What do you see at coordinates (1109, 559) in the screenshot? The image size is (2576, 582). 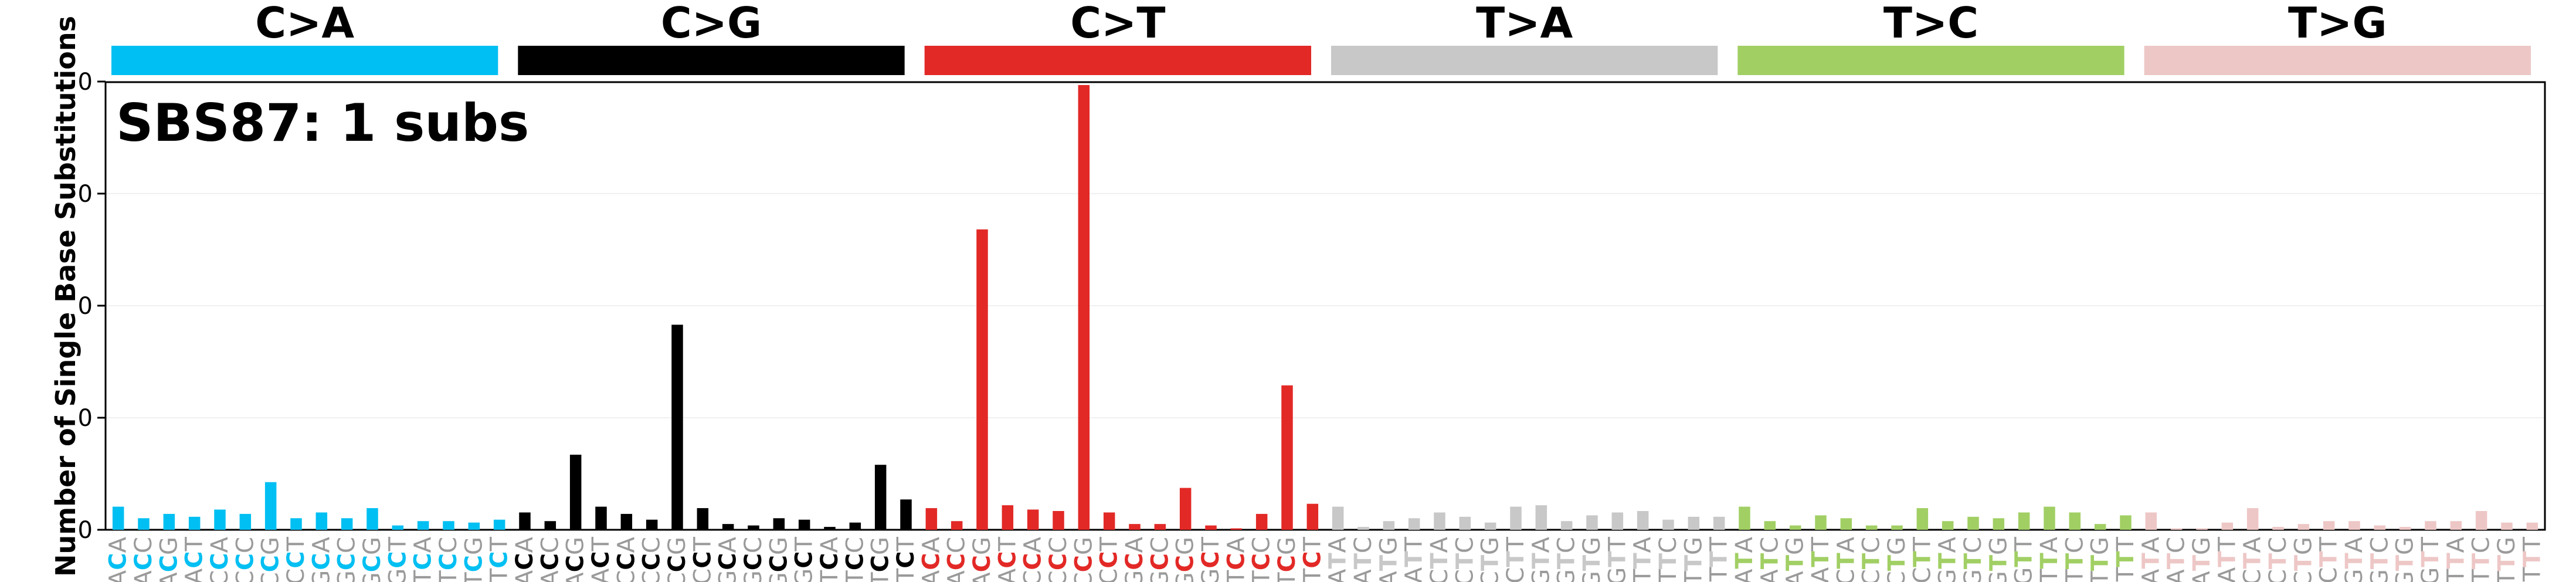 I see `x-tick-label: CCT` at bounding box center [1109, 559].